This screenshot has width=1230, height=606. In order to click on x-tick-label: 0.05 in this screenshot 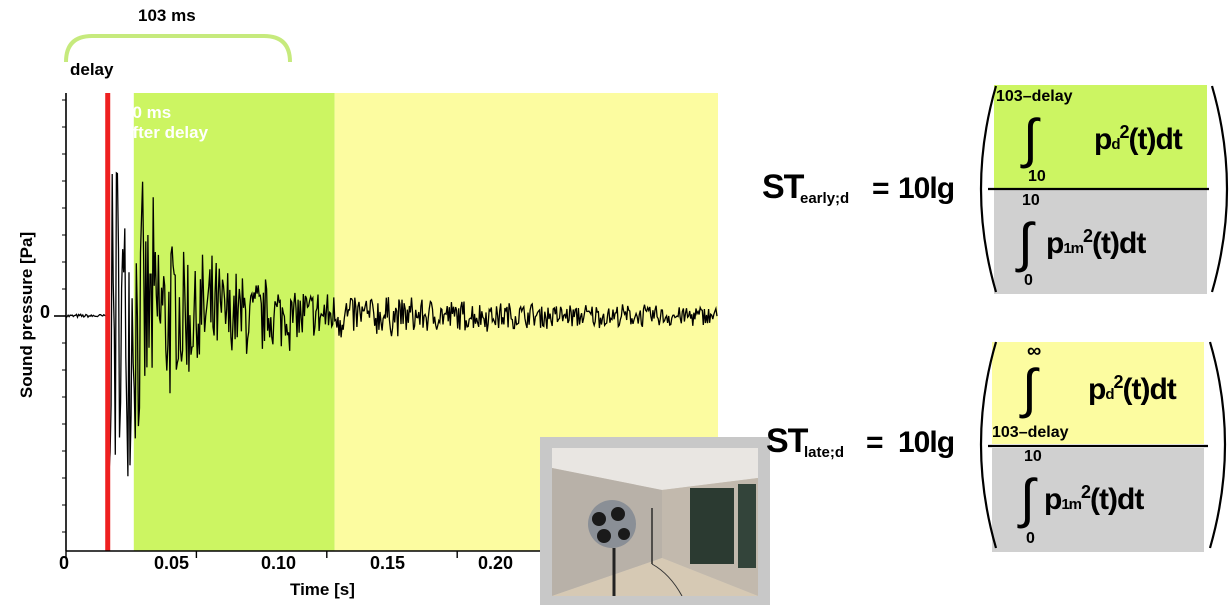, I will do `click(172, 563)`.